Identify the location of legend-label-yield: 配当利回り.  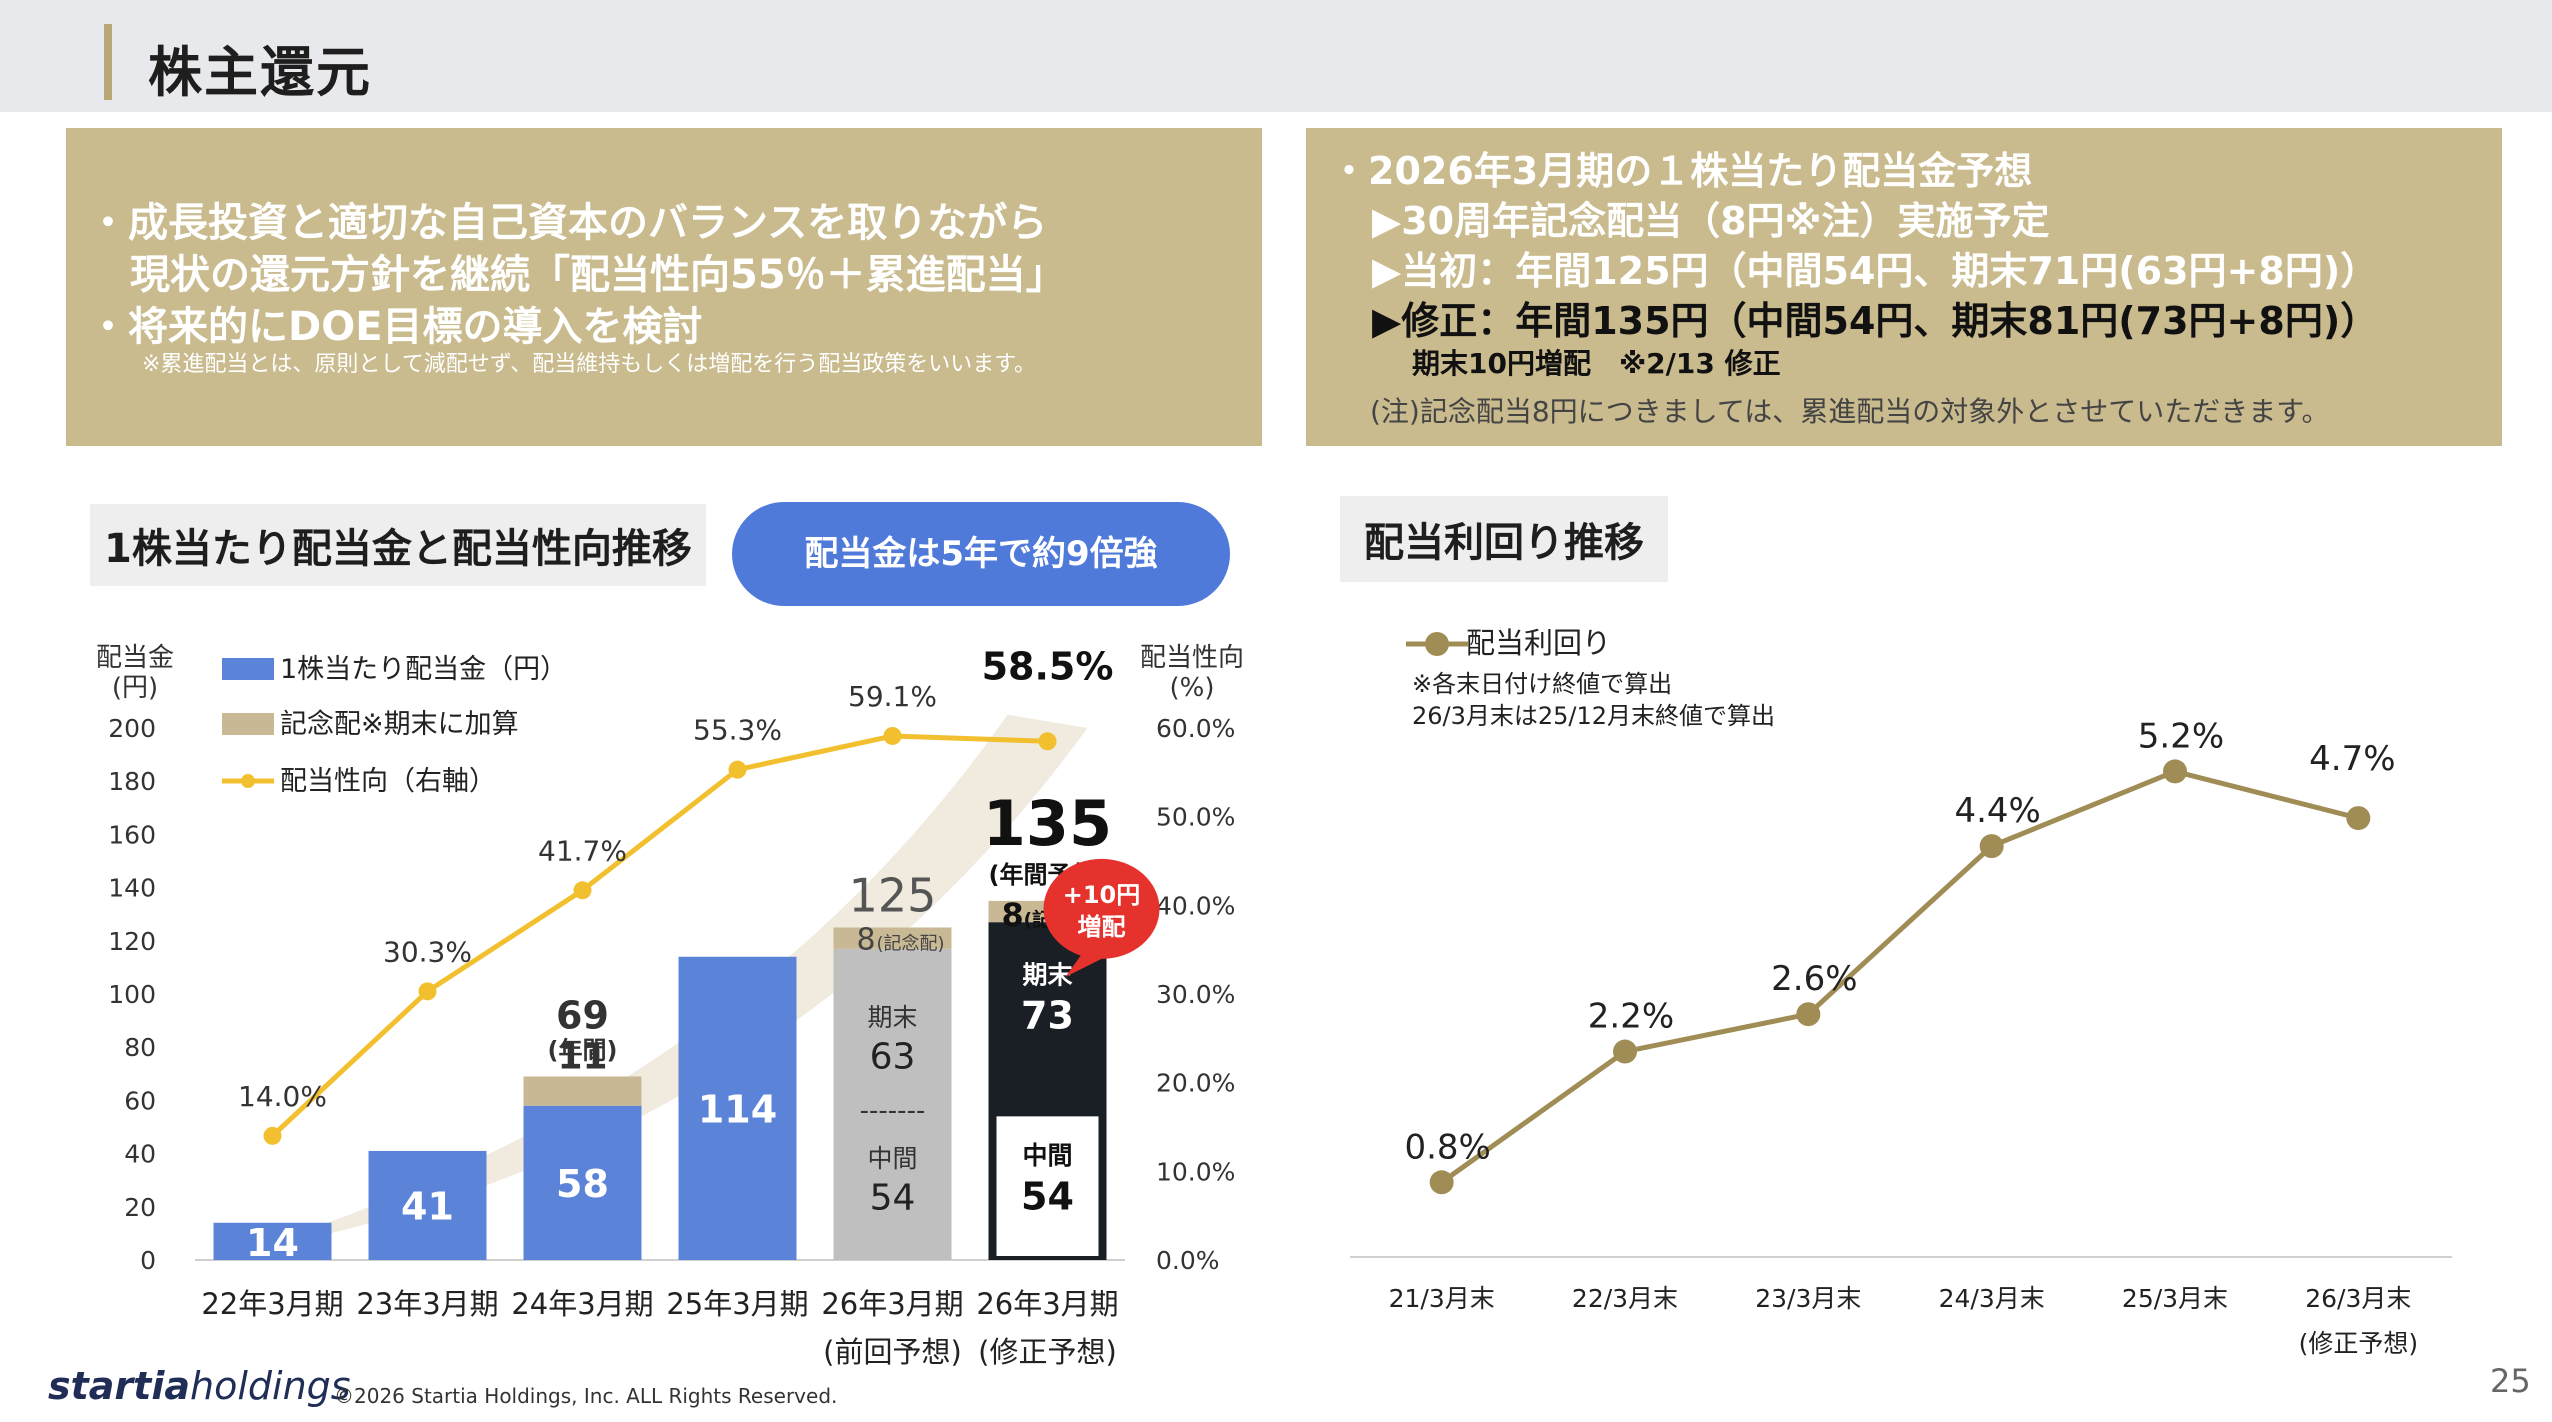
(1538, 643).